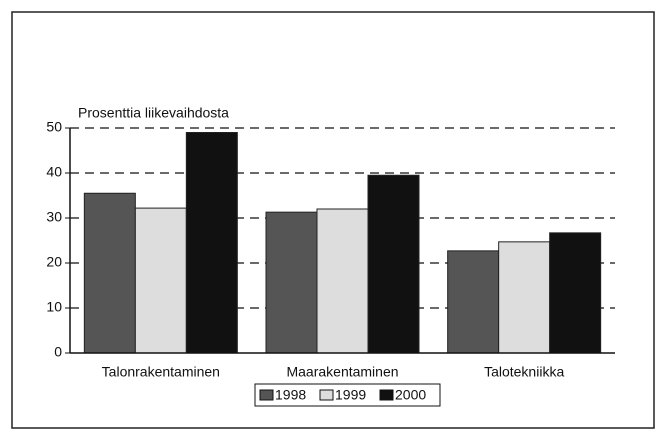 This screenshot has width=666, height=440. What do you see at coordinates (290, 395) in the screenshot?
I see `legend-label: 1998` at bounding box center [290, 395].